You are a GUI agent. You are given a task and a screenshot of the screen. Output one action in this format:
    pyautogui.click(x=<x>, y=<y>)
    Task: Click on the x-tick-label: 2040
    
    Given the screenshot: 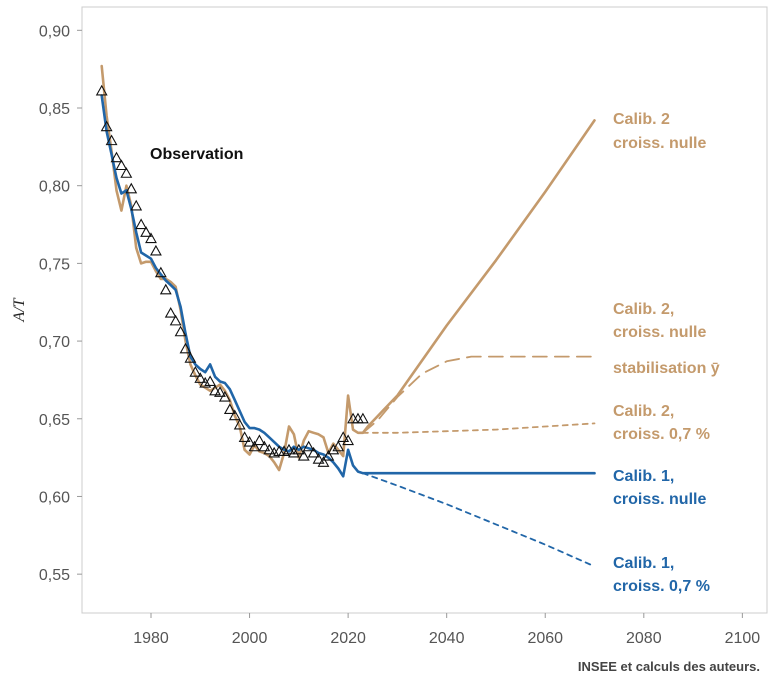 What is the action you would take?
    pyautogui.click(x=447, y=638)
    